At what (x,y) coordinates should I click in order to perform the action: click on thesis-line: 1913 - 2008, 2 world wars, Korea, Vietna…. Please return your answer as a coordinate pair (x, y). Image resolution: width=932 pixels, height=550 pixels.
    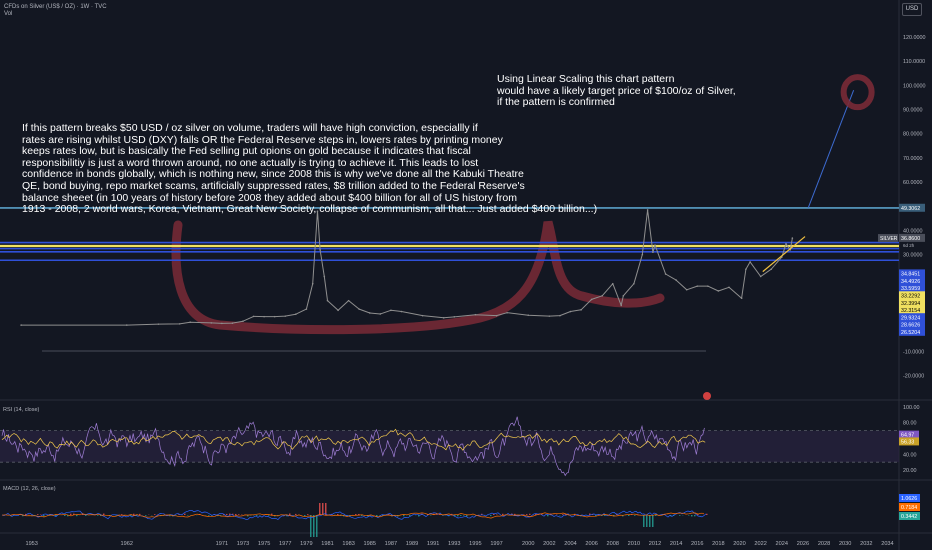
    Looking at the image, I should click on (310, 209).